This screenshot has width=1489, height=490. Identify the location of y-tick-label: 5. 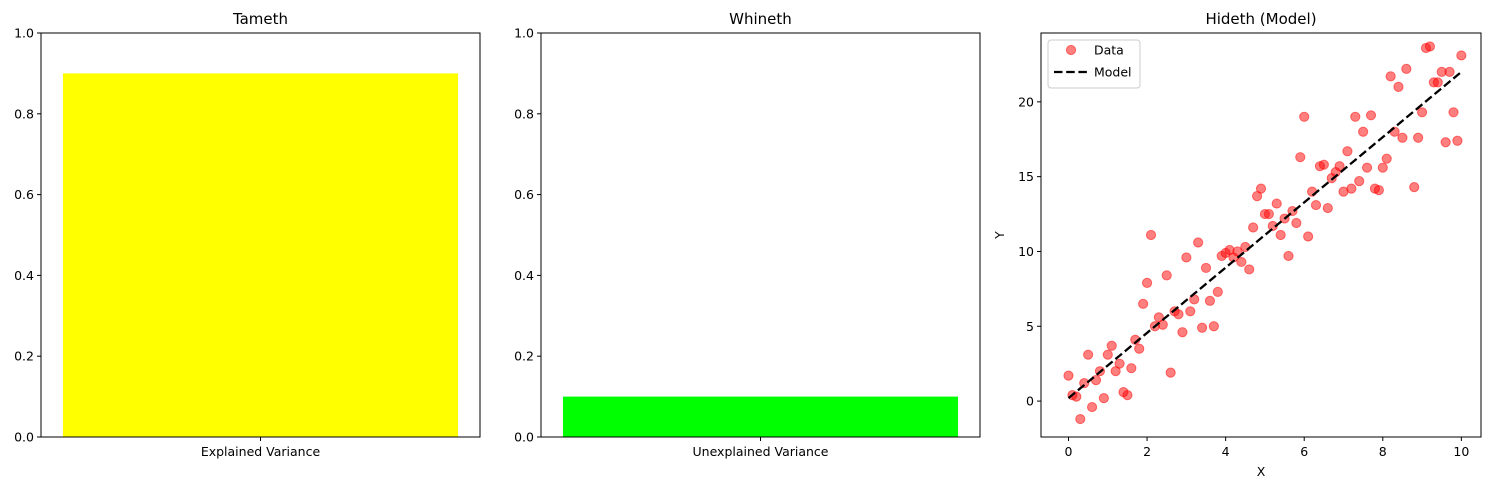
(1030, 326).